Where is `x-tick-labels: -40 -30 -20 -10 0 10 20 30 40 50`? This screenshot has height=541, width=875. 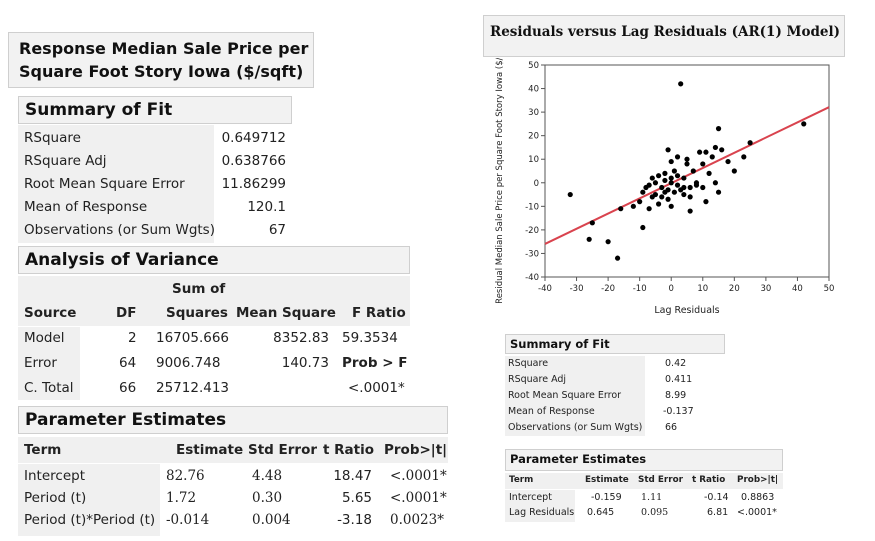
x-tick-labels: -40 -30 -20 -10 0 10 20 30 40 50 is located at coordinates (686, 289).